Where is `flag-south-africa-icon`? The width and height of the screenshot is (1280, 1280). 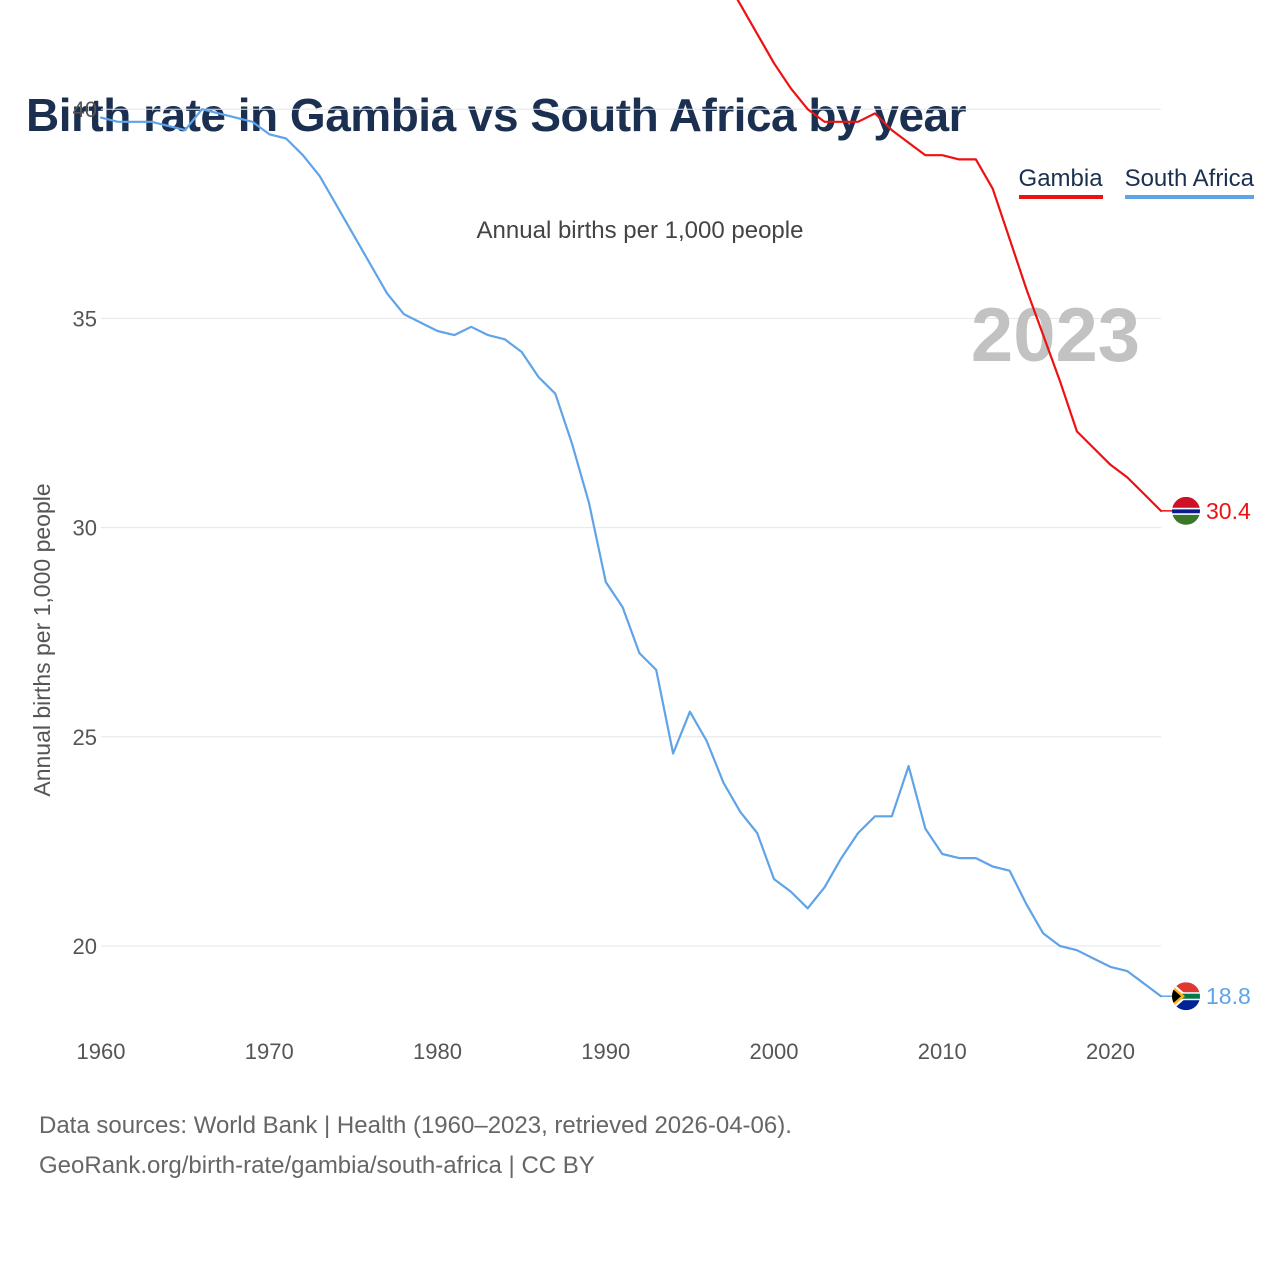 flag-south-africa-icon is located at coordinates (1186, 996).